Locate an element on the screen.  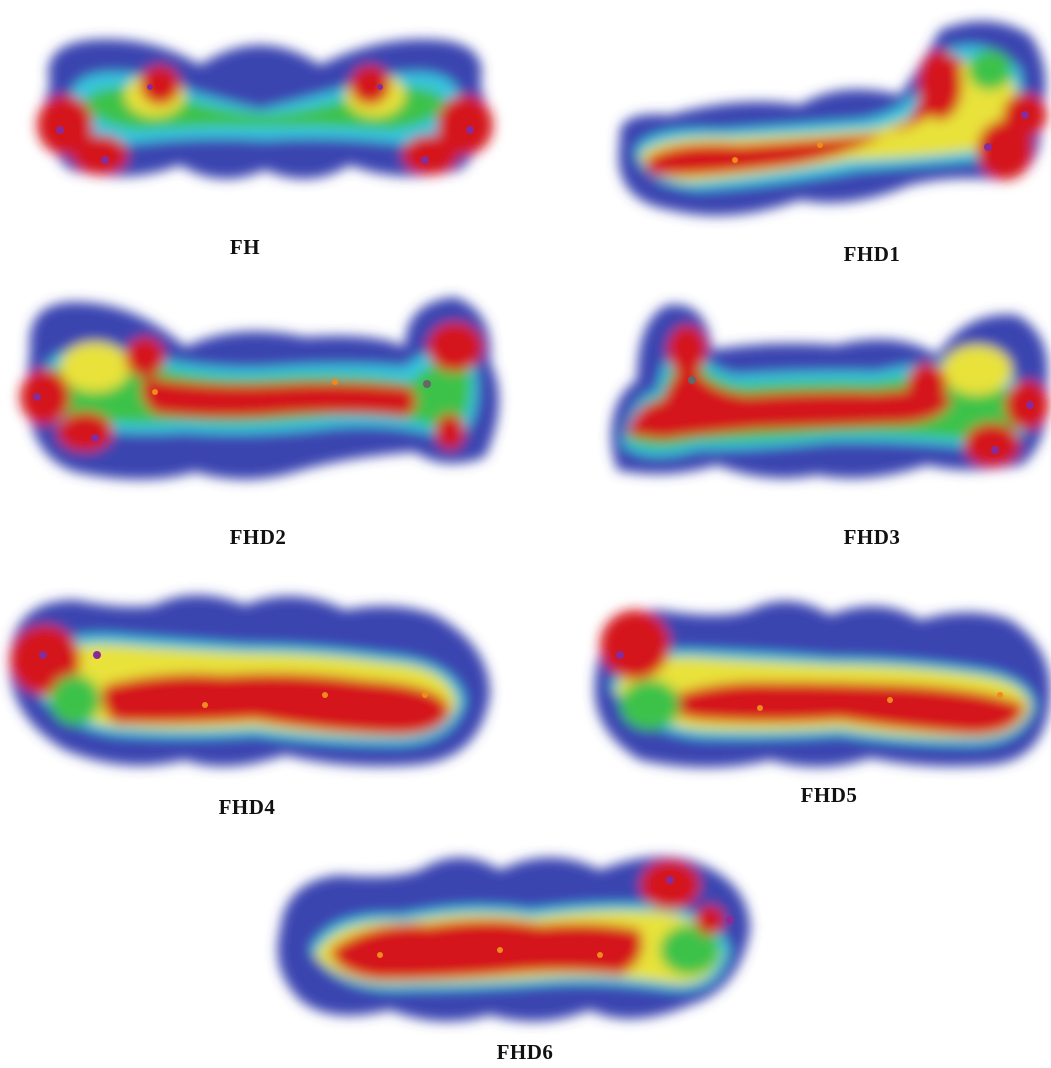
fhd3-esp-map is located at coordinates (829, 392).